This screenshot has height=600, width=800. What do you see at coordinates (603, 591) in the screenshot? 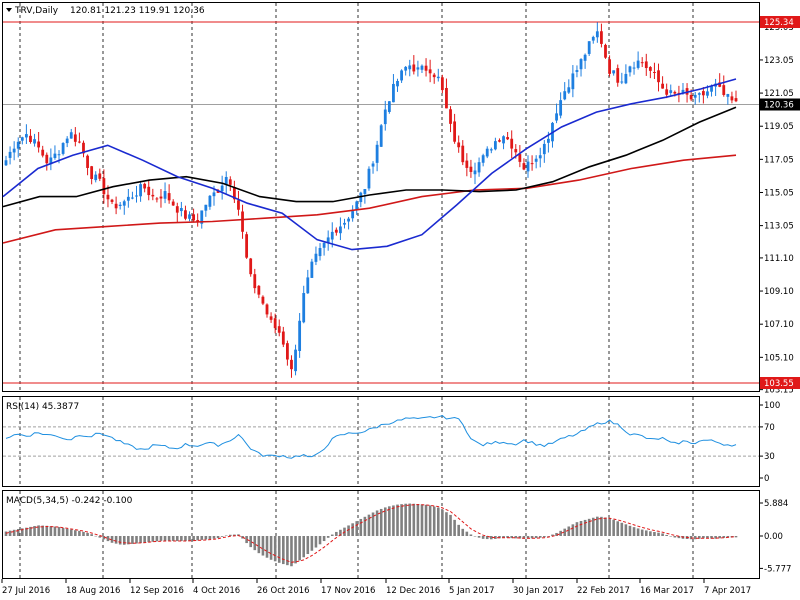
I see `x-tick-label: 22 Feb 2017` at bounding box center [603, 591].